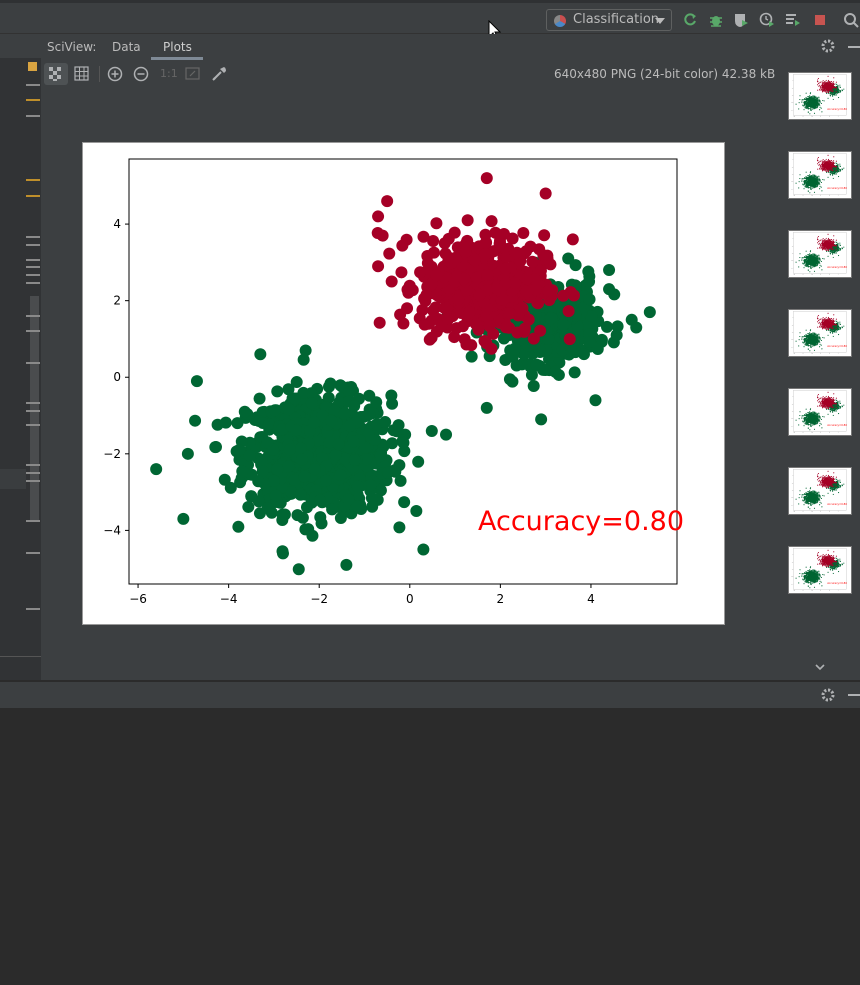 The width and height of the screenshot is (860, 985). What do you see at coordinates (690, 20) in the screenshot?
I see `rerun-icon` at bounding box center [690, 20].